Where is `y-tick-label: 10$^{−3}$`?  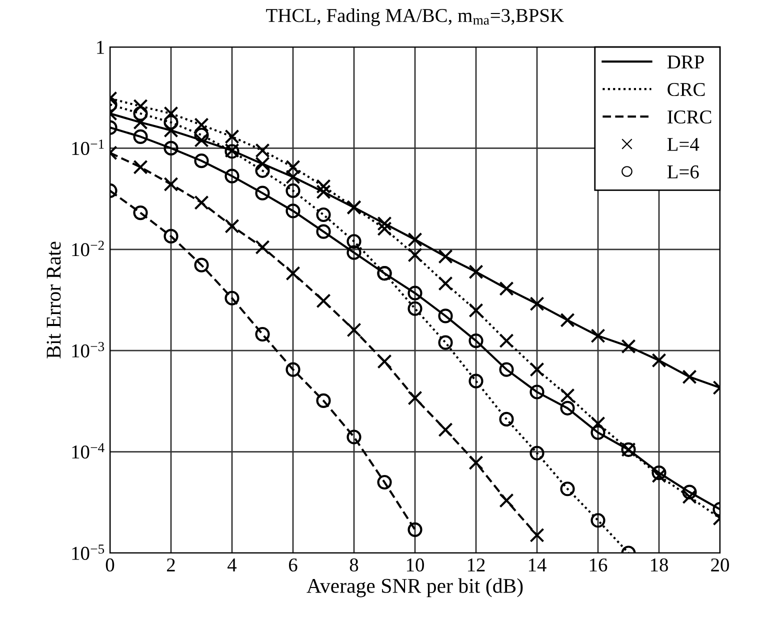
y-tick-label: 10$^{−3}$ is located at coordinates (88, 350).